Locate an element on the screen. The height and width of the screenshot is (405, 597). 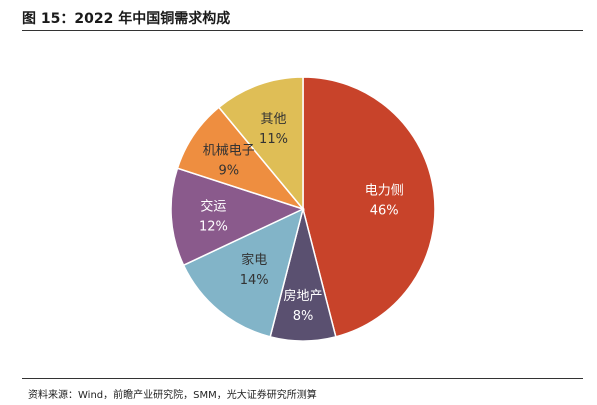
slice-value-2: 8% is located at coordinates (303, 316).